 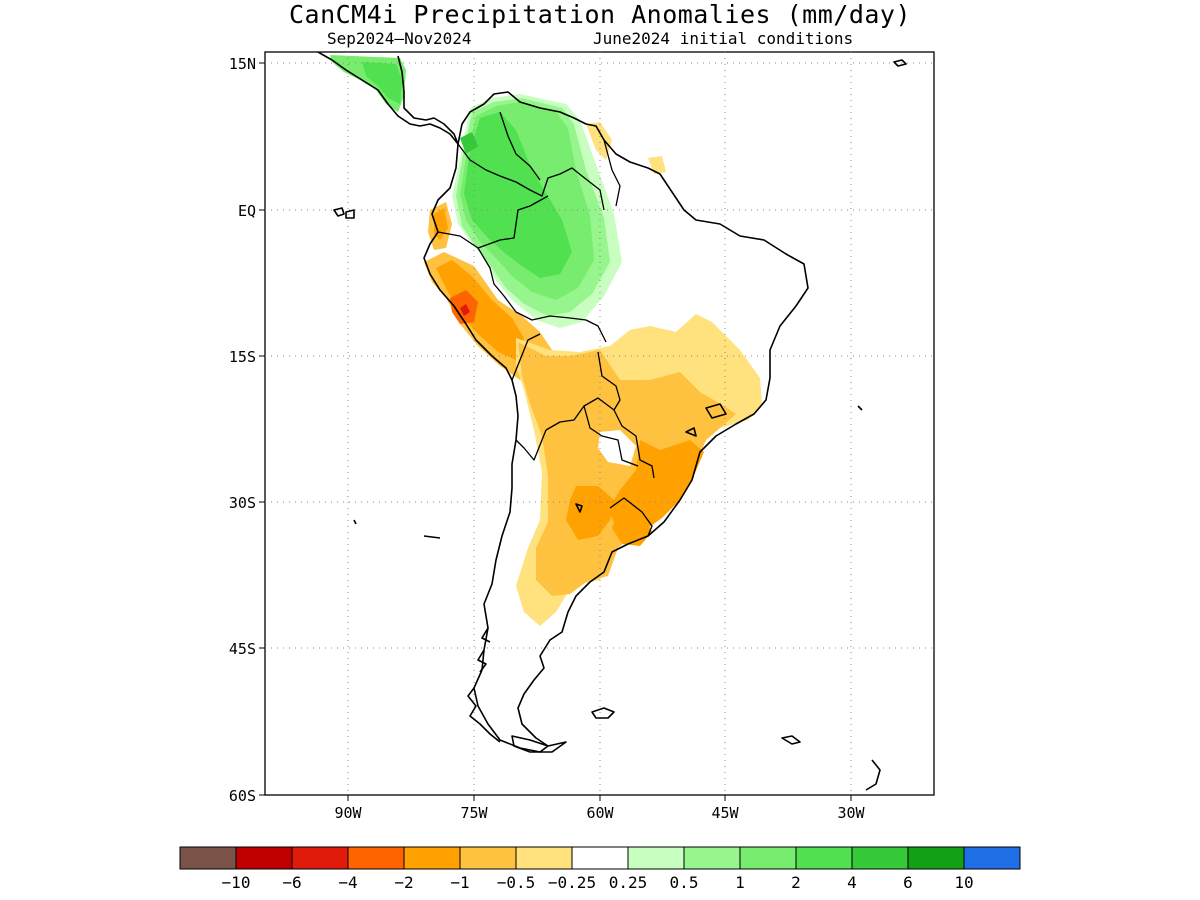 What do you see at coordinates (599, 141) in the screenshot?
I see `anomaly-yellow-guianas` at bounding box center [599, 141].